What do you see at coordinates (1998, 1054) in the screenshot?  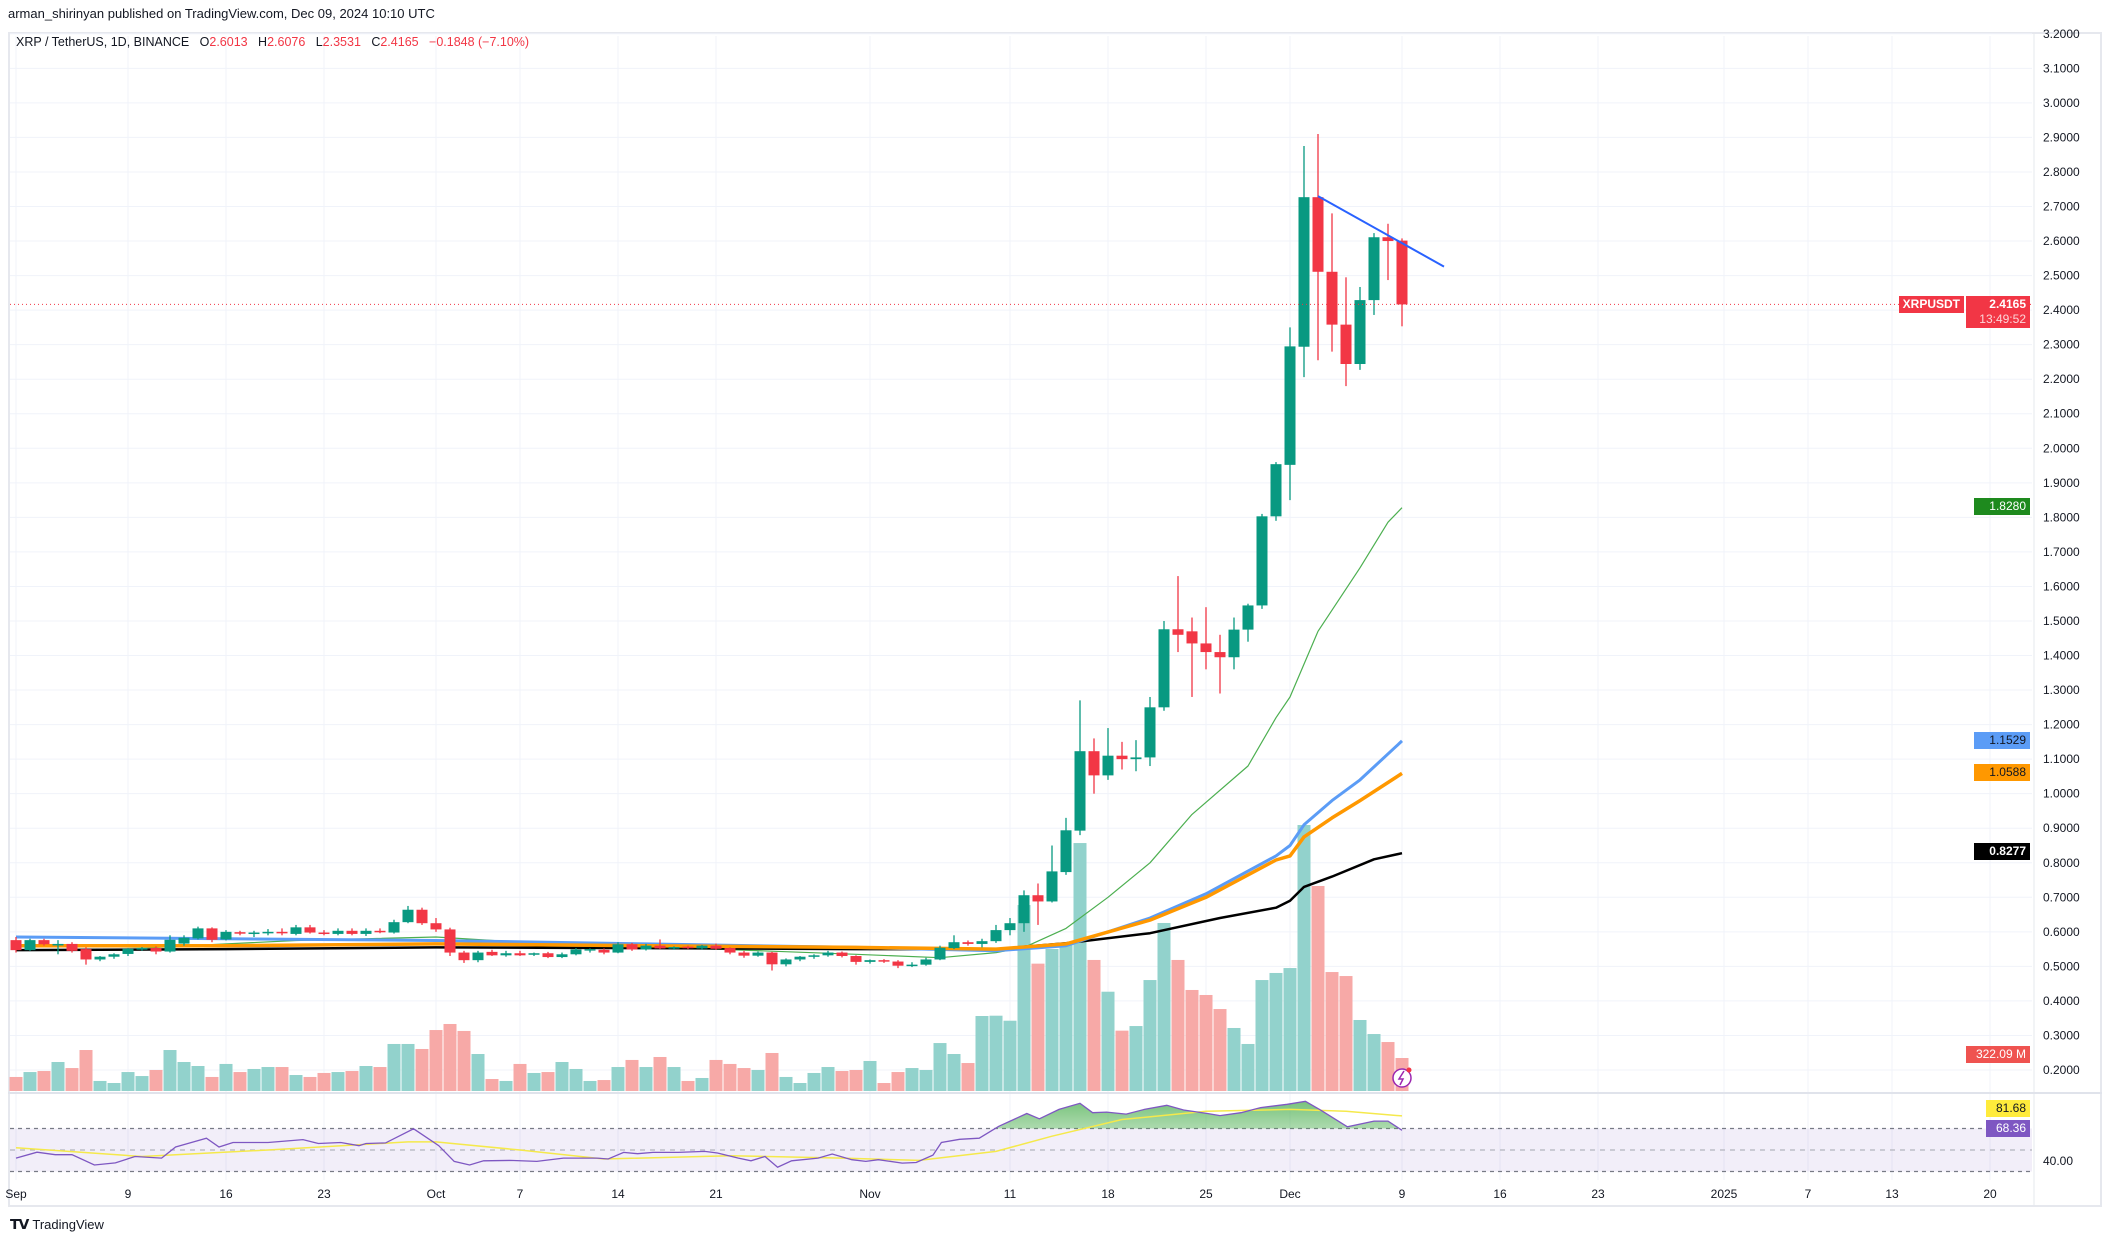 I see `volume-badge: 322.09 M` at bounding box center [1998, 1054].